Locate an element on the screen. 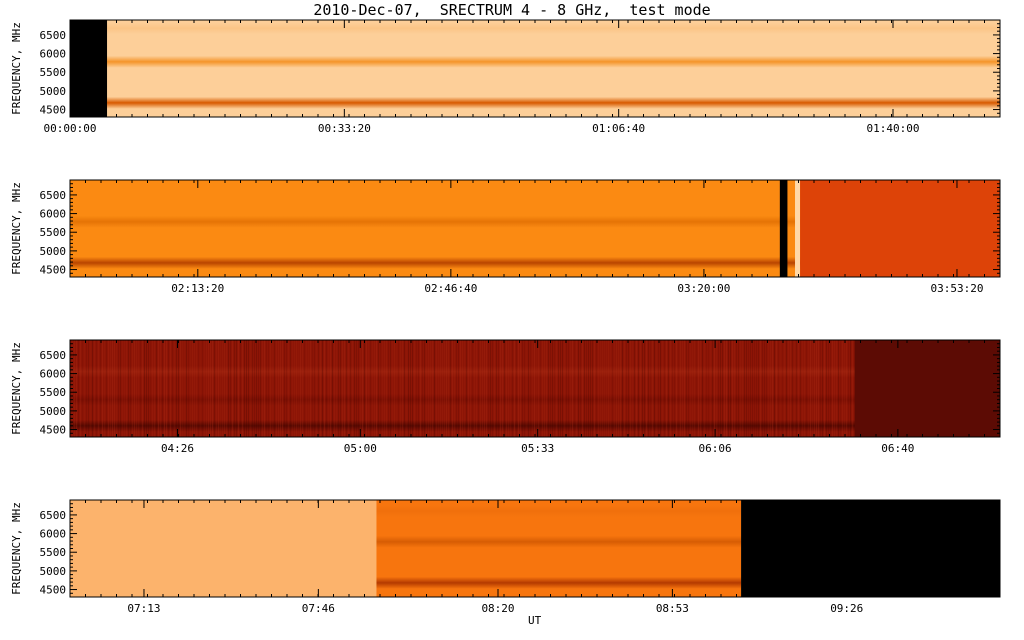 This screenshot has width=1024, height=640. x-tick-label: 02:46:40 is located at coordinates (450, 288).